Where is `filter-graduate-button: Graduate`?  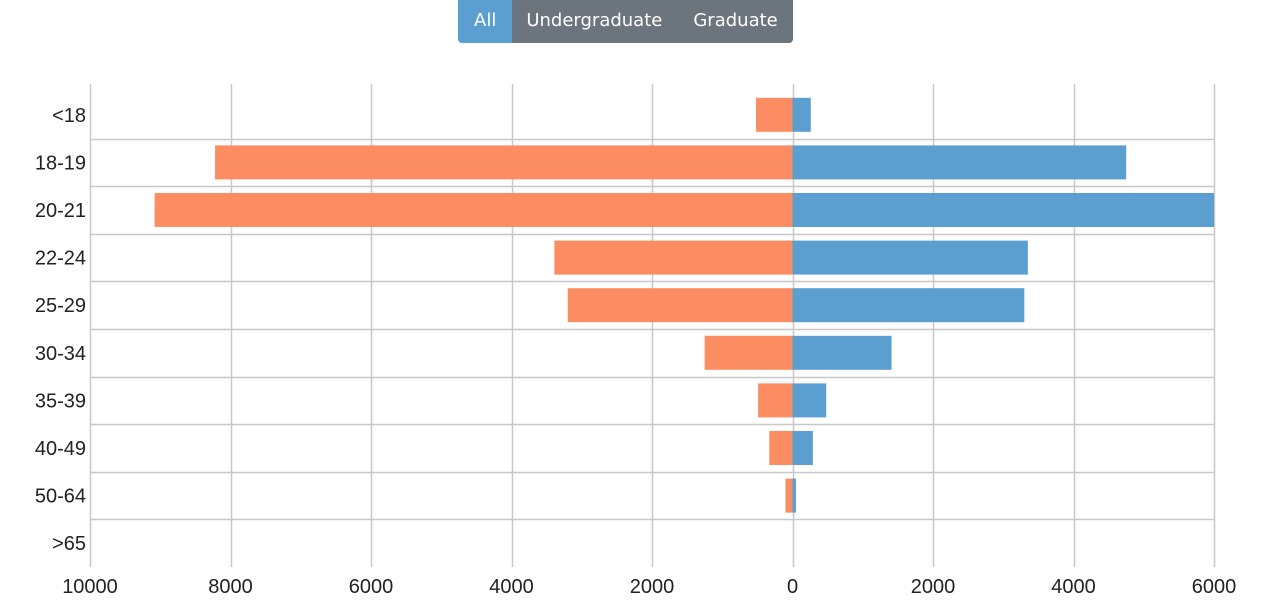 filter-graduate-button: Graduate is located at coordinates (735, 21).